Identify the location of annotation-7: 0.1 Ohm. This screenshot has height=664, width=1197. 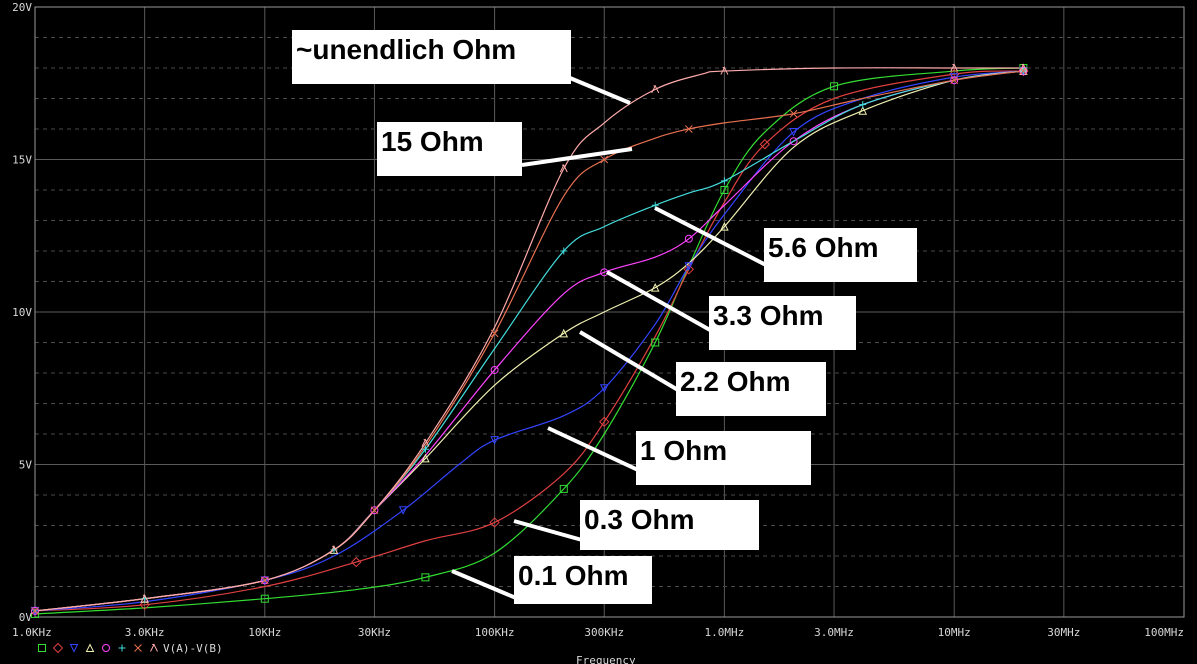
(551, 580).